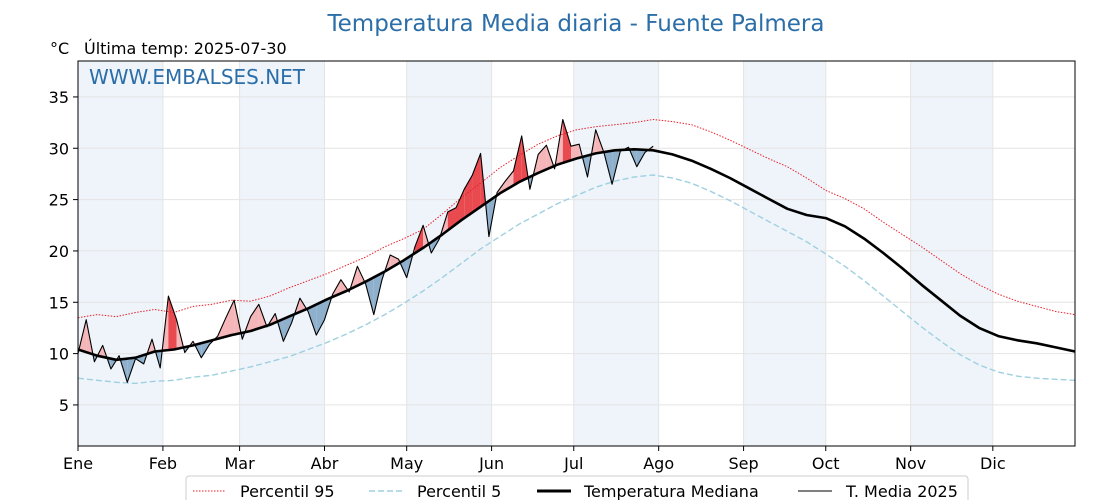 This screenshot has width=1120, height=500. Describe the element at coordinates (59, 302) in the screenshot. I see `y-tick-label-15: 15` at that location.